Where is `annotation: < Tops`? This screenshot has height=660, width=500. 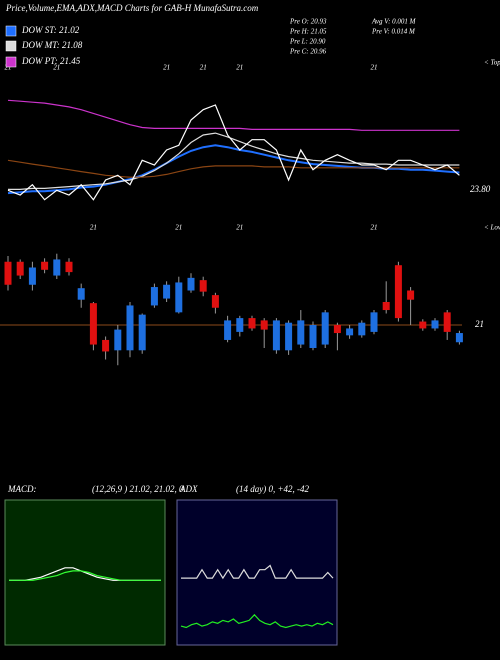
annotation: < Tops is located at coordinates (492, 63).